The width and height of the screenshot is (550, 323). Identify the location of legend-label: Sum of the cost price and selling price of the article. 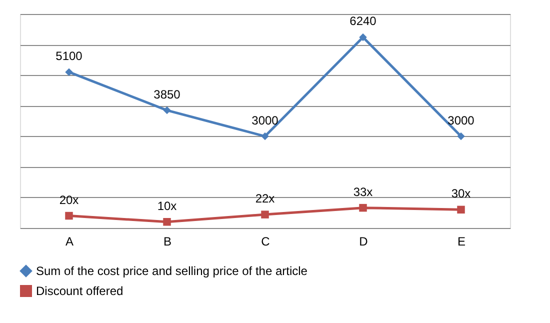
(172, 271).